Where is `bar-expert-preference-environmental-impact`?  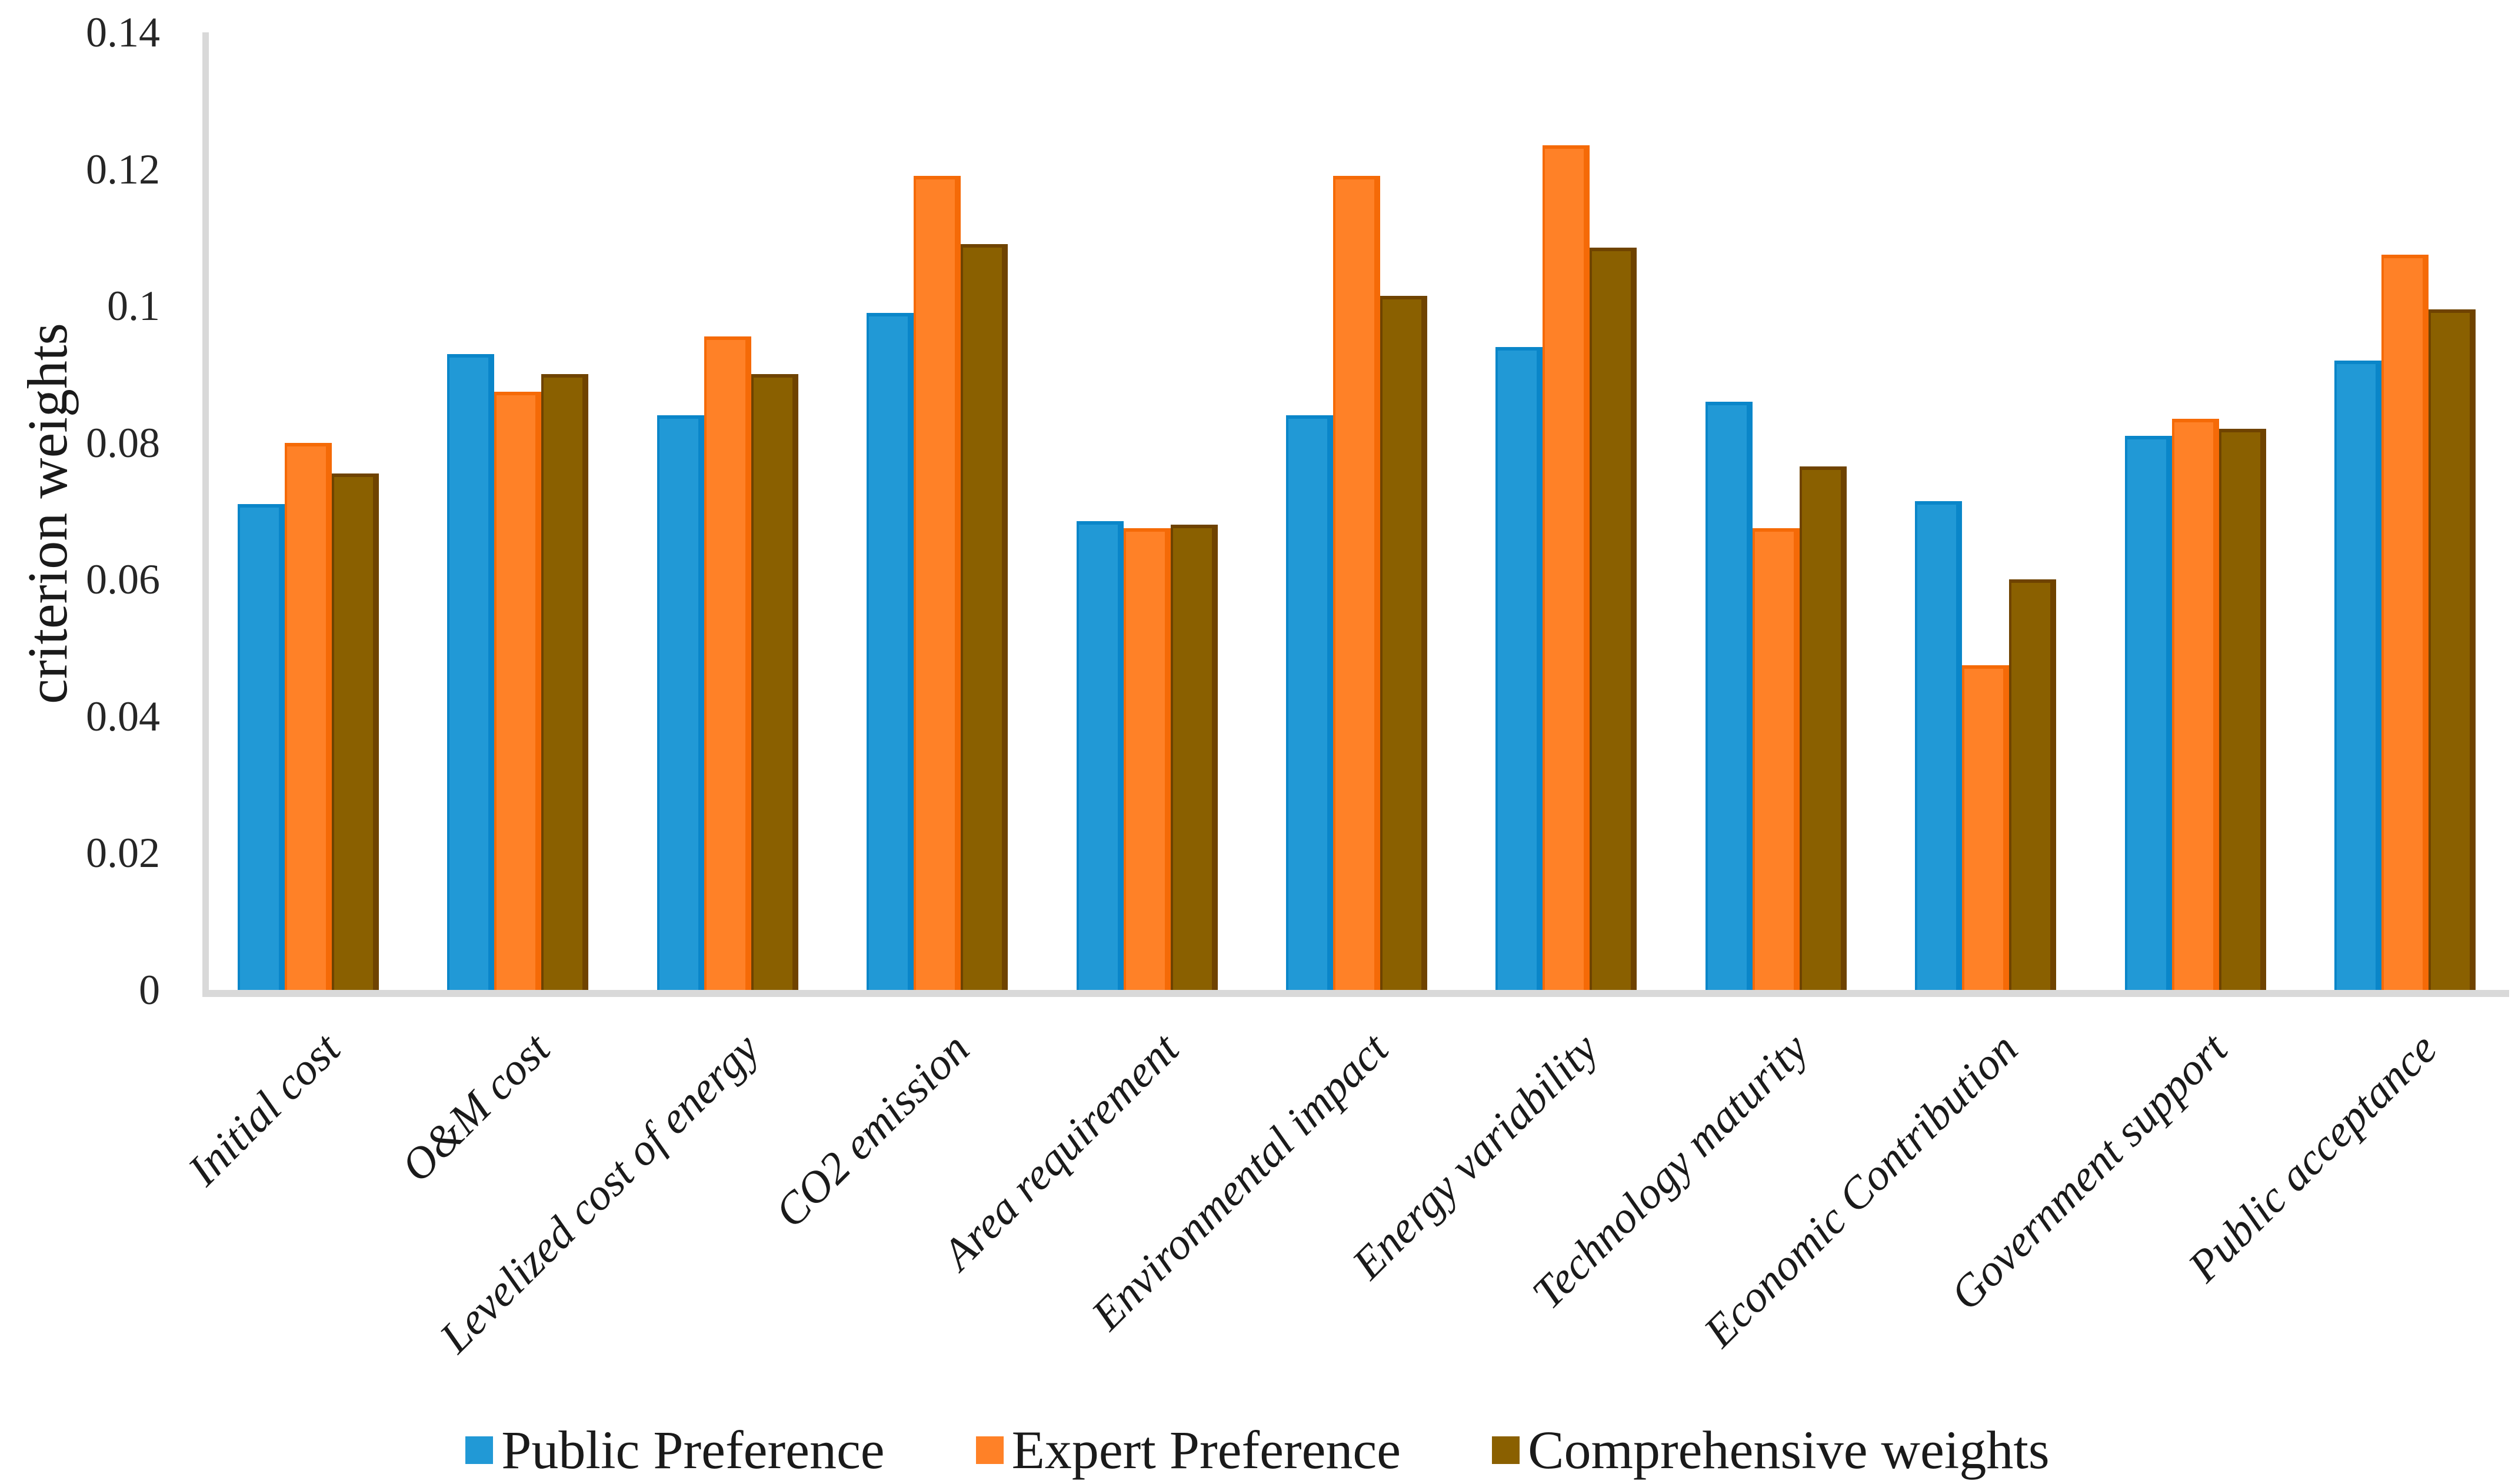
bar-expert-preference-environmental-impact is located at coordinates (1357, 583).